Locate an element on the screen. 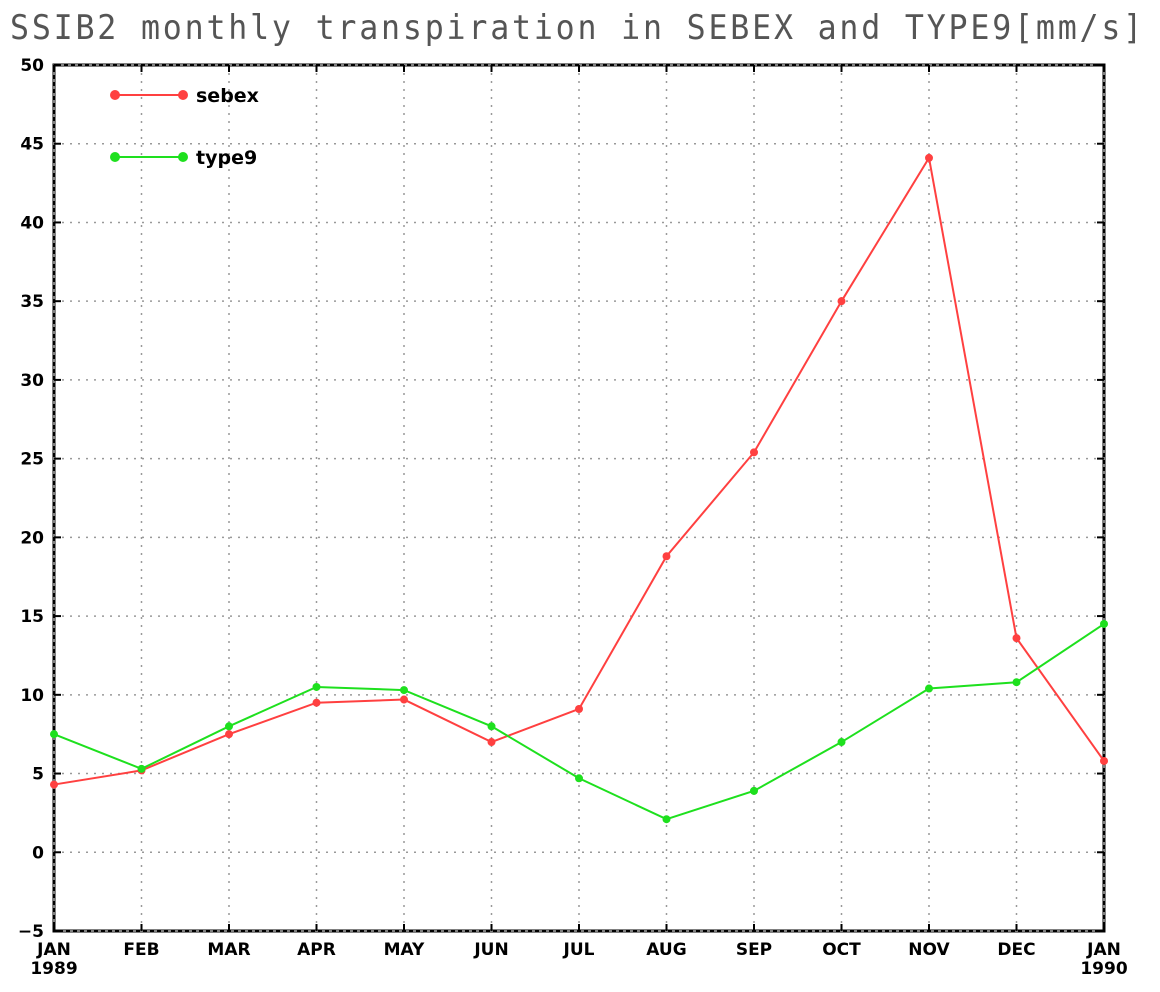 The height and width of the screenshot is (992, 1160). x-tick-label: SEP is located at coordinates (754, 950).